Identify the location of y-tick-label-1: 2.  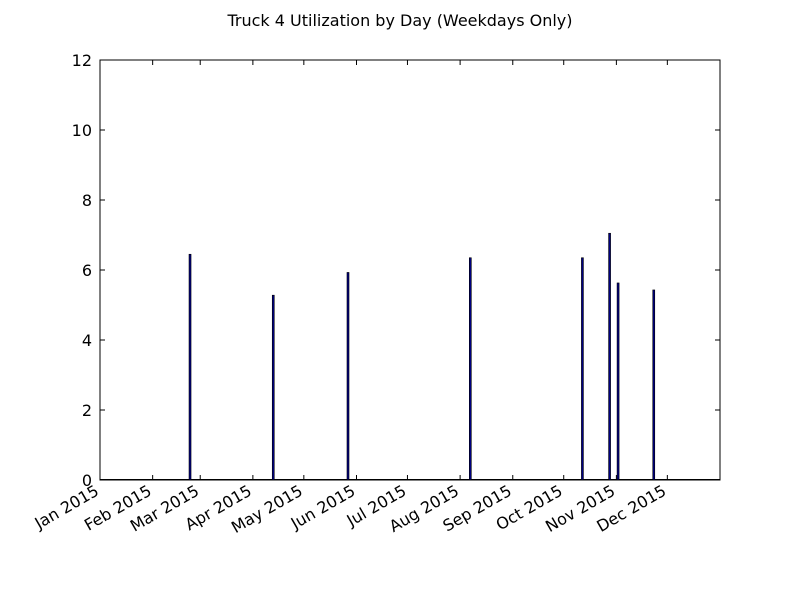
(87, 410).